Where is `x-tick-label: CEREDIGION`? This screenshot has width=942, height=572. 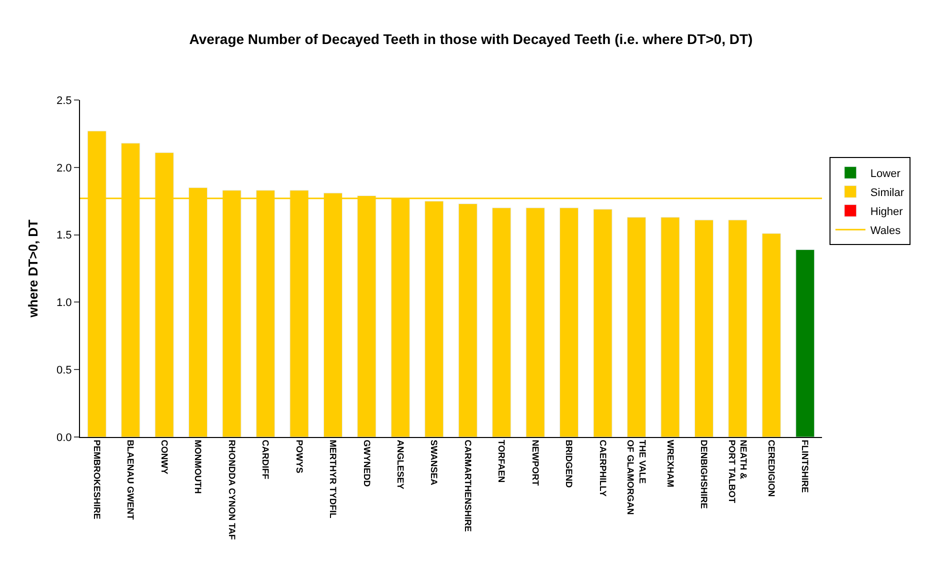 x-tick-label: CEREDIGION is located at coordinates (771, 468).